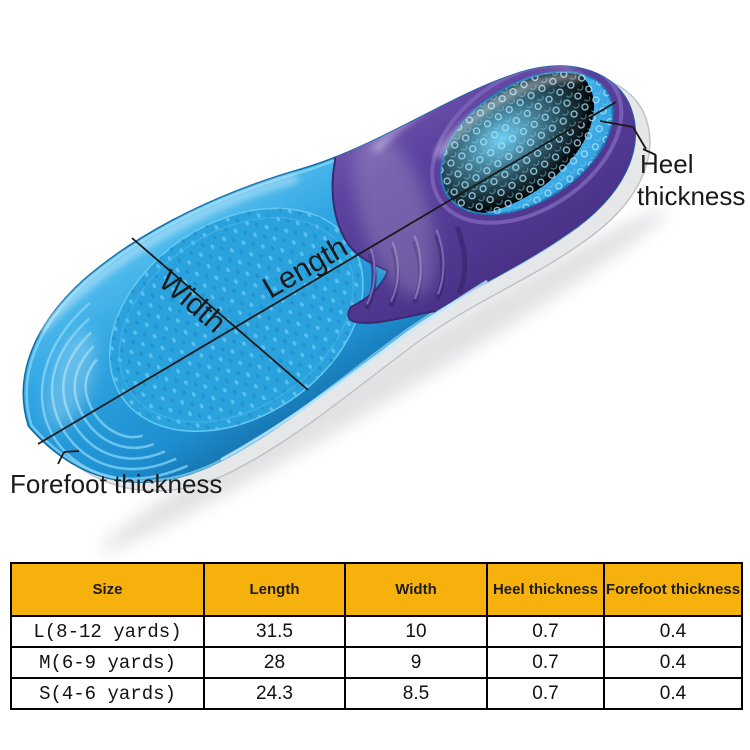  Describe the element at coordinates (107, 631) in the screenshot. I see `cell-size: L(8-12 yards)` at that location.